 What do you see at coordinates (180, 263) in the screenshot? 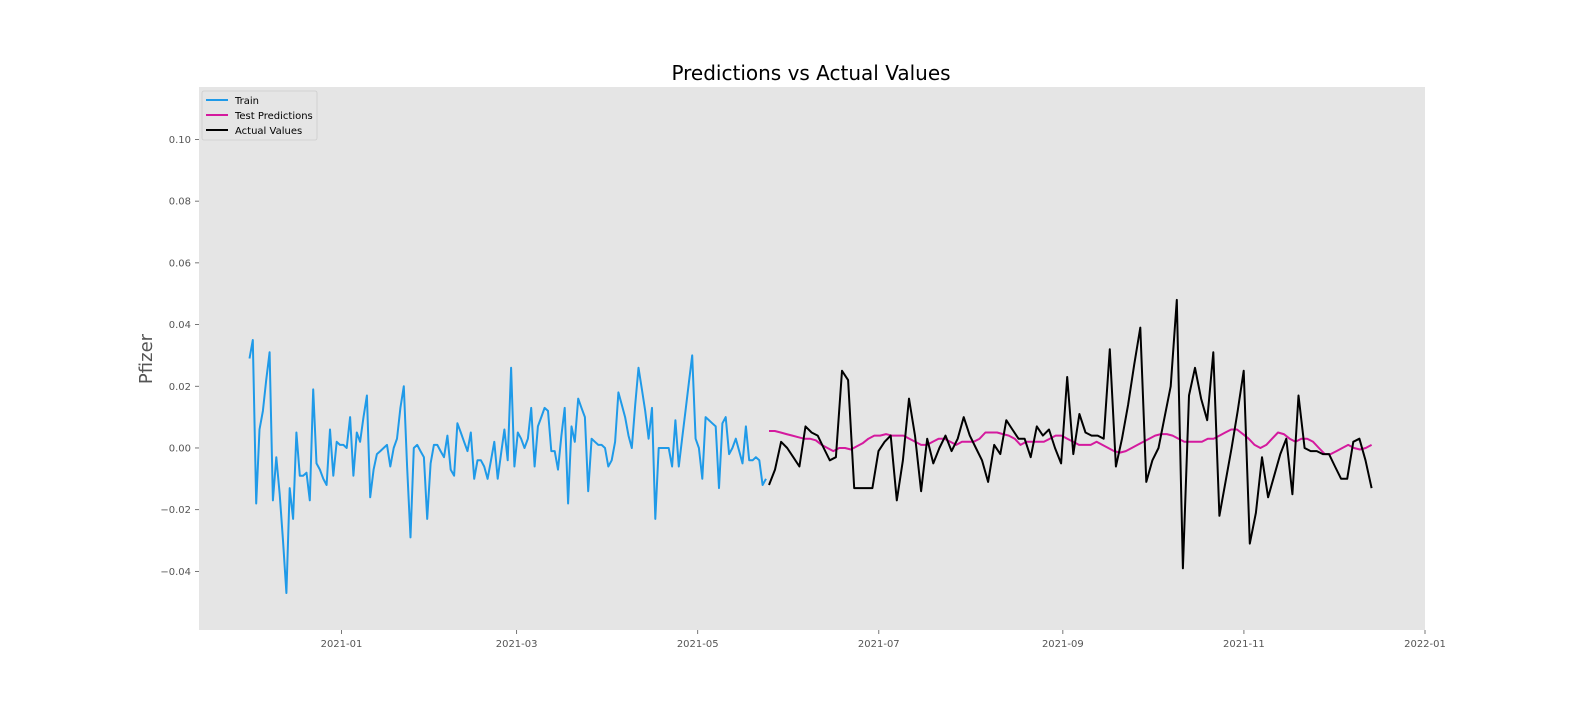
I see `y-tick-label: 0.06` at bounding box center [180, 263].